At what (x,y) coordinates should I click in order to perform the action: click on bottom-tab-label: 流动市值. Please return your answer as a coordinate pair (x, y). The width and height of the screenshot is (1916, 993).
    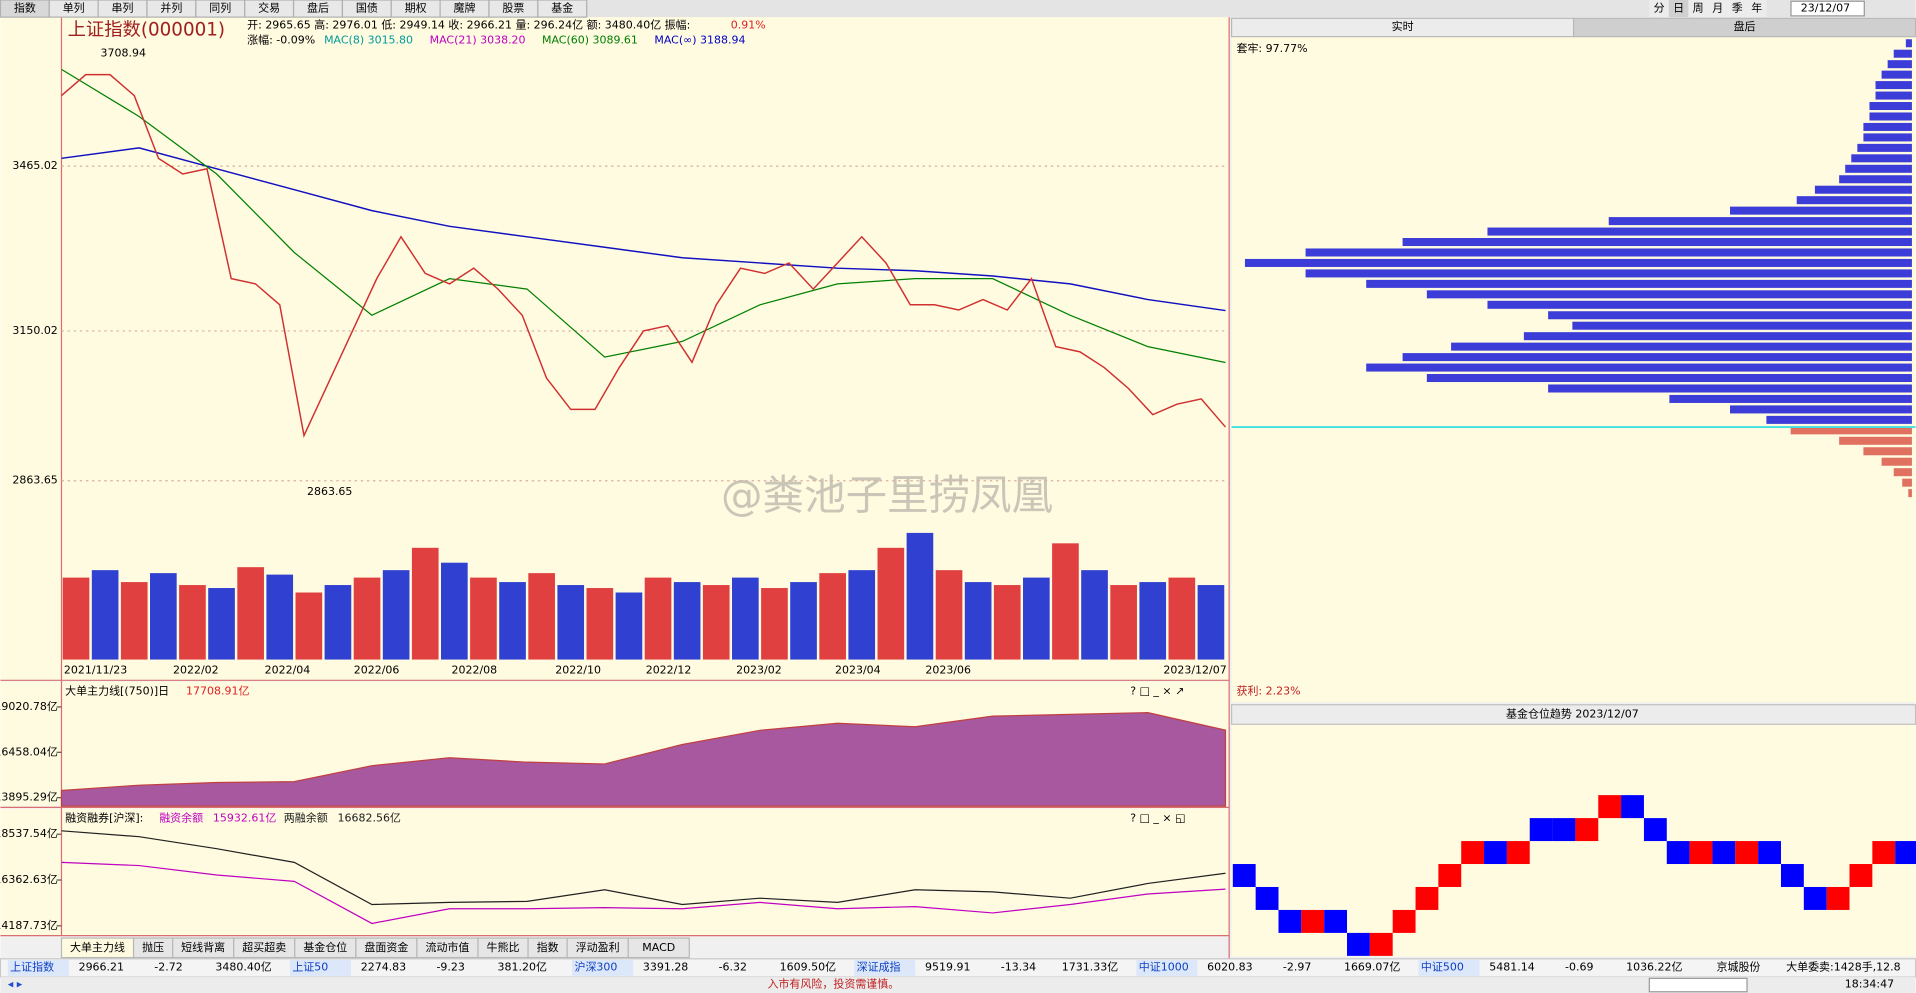
    Looking at the image, I should click on (447, 947).